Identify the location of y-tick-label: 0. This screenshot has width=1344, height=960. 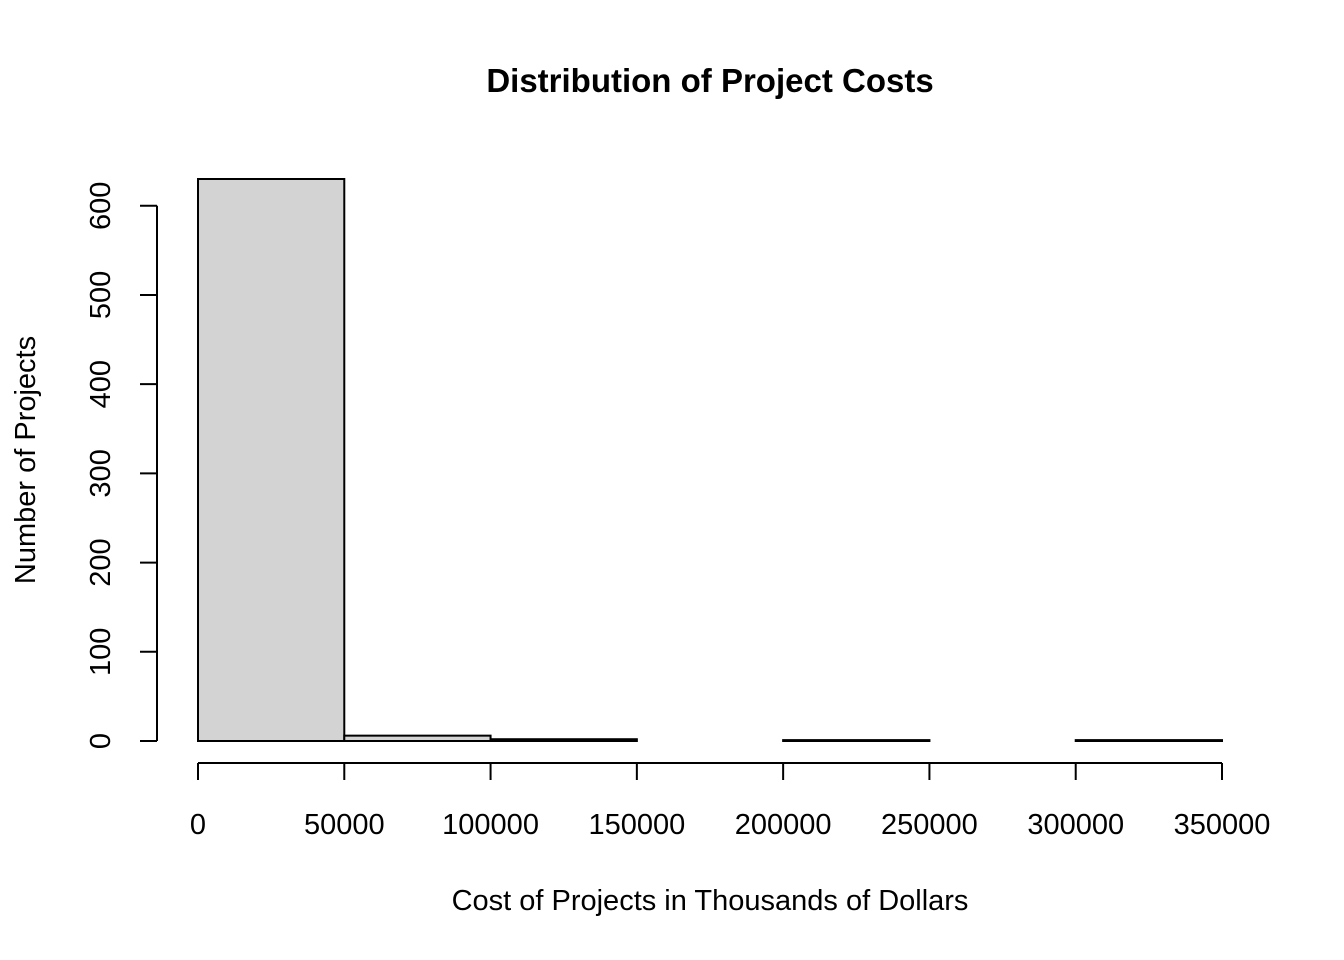
(101, 741).